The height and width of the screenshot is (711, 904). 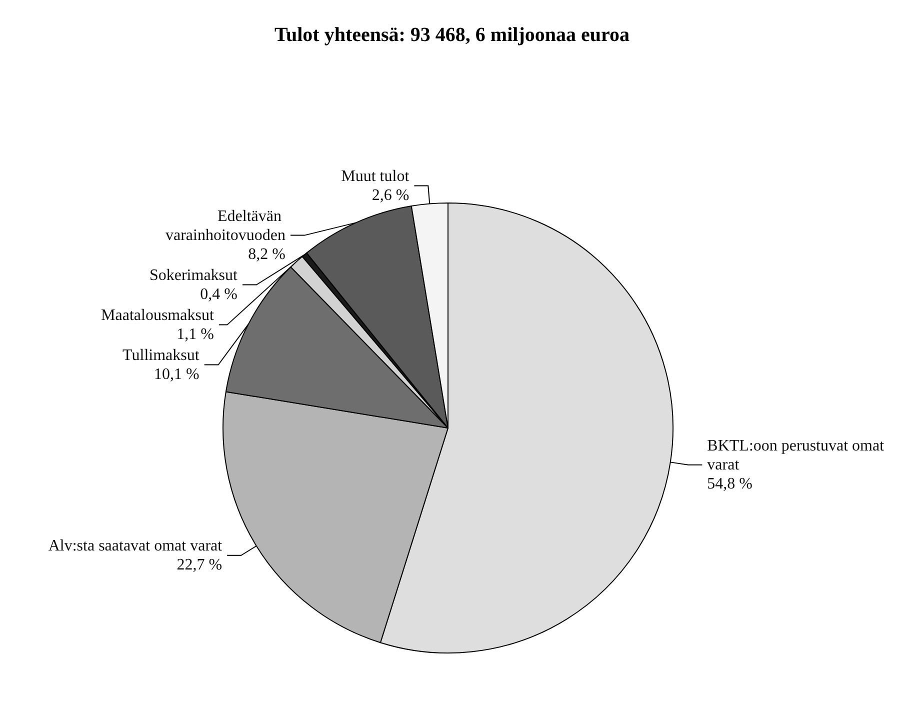 I want to click on data-label: 8,2 %, so click(x=267, y=254).